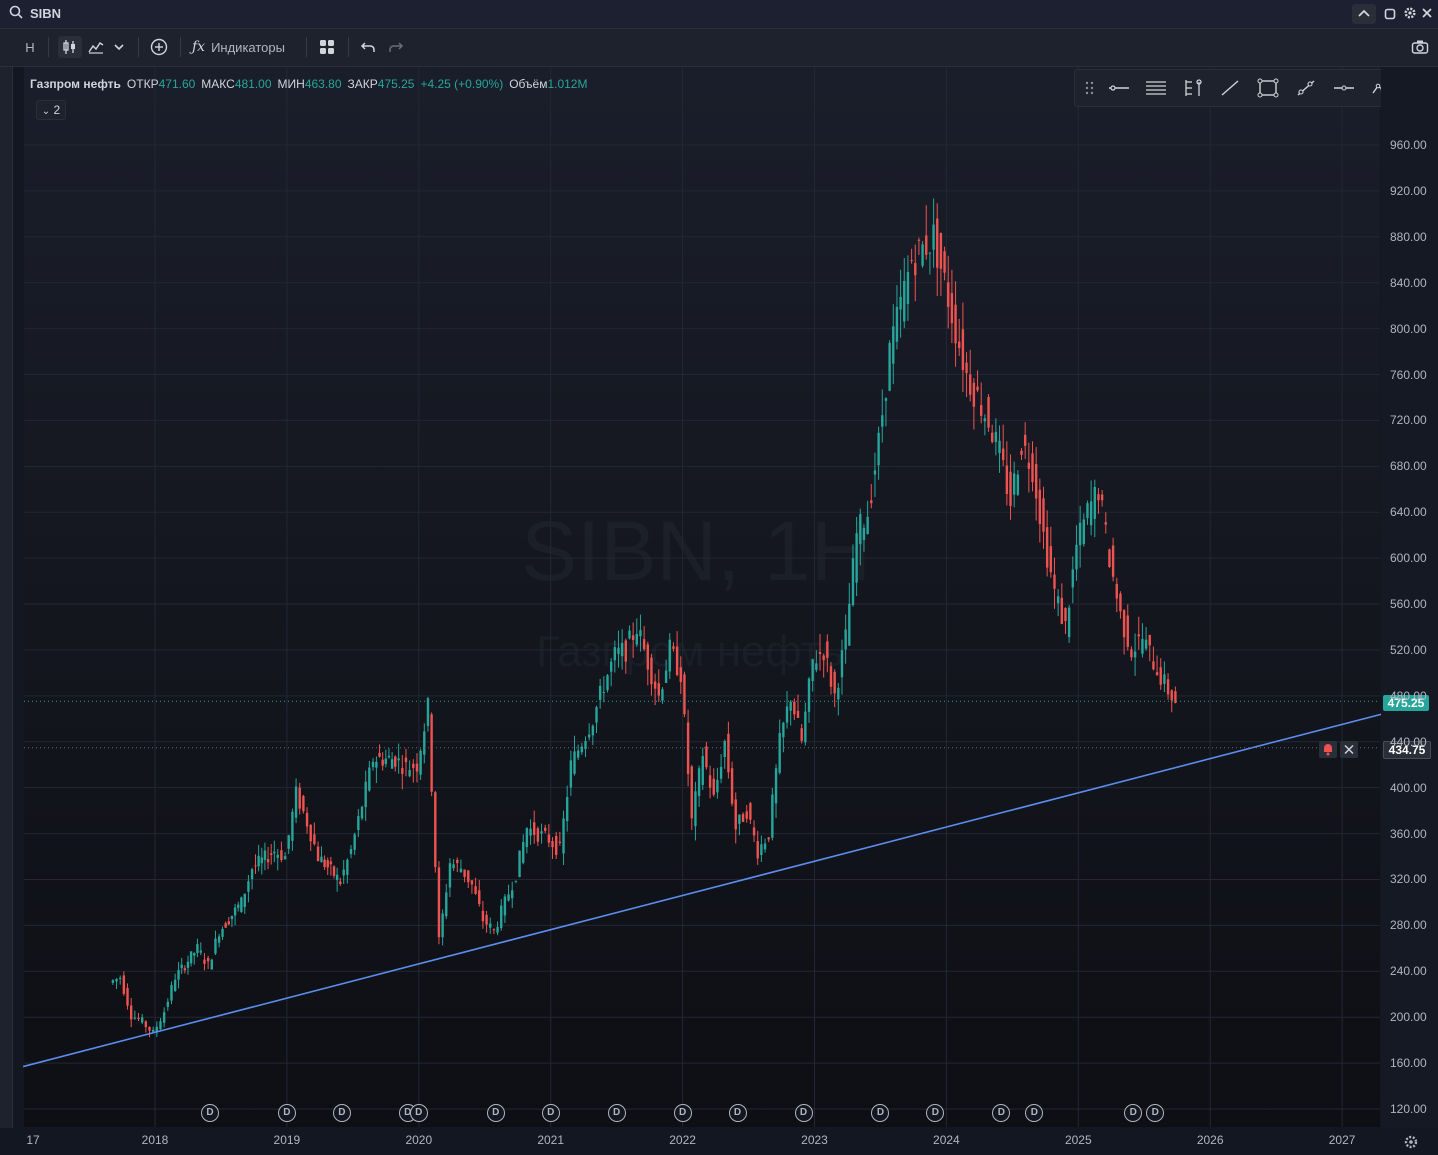 This screenshot has height=1155, width=1438. Describe the element at coordinates (1390, 16) in the screenshot. I see `maximize-icon` at that location.